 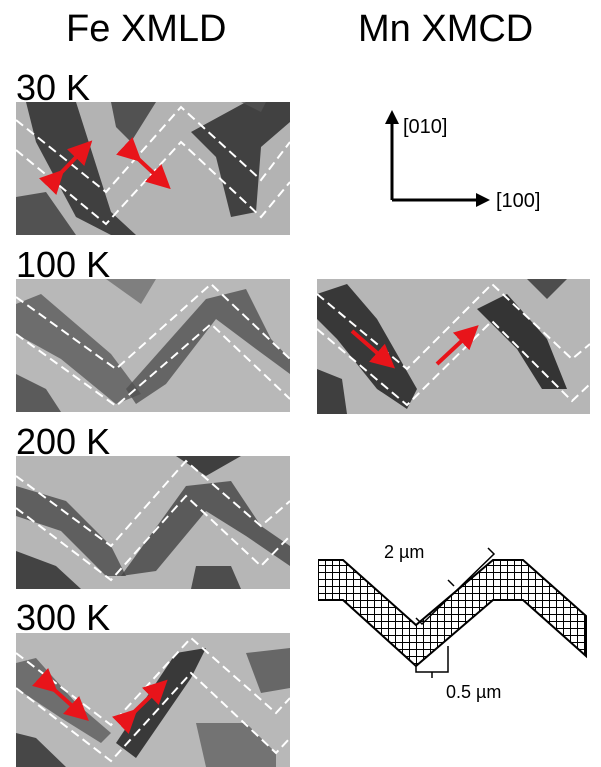 What do you see at coordinates (63, 264) in the screenshot?
I see `temp-label-100k: 100 K` at bounding box center [63, 264].